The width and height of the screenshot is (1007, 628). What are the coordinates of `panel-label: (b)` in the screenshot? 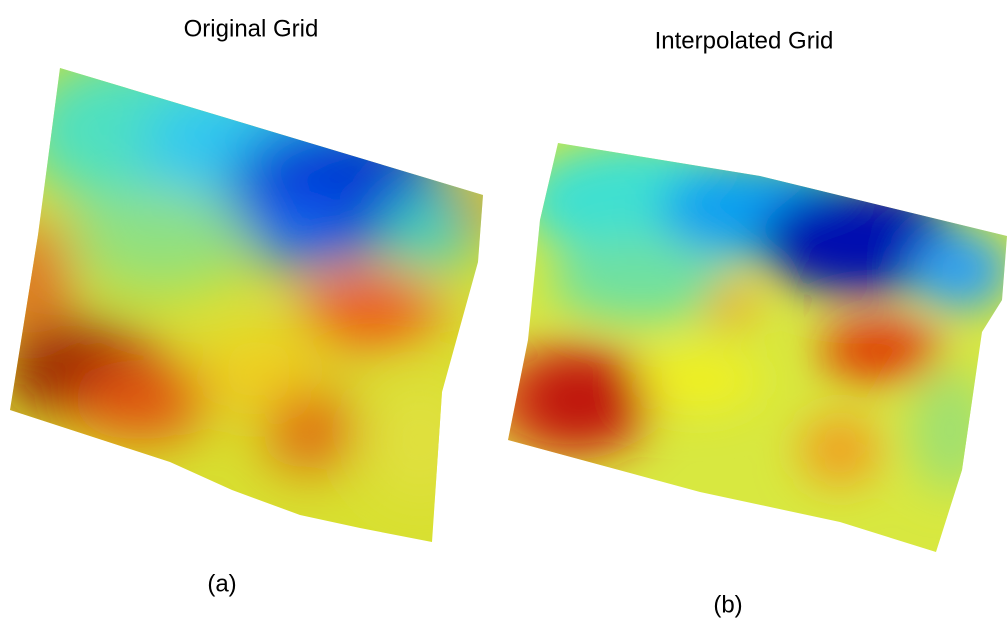 It's located at (727, 604).